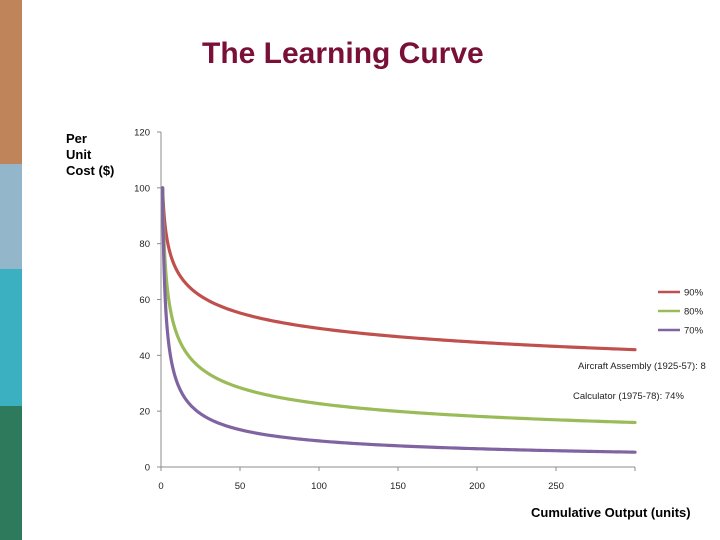 The height and width of the screenshot is (540, 720). What do you see at coordinates (477, 486) in the screenshot?
I see `x-tick-label: 200` at bounding box center [477, 486].